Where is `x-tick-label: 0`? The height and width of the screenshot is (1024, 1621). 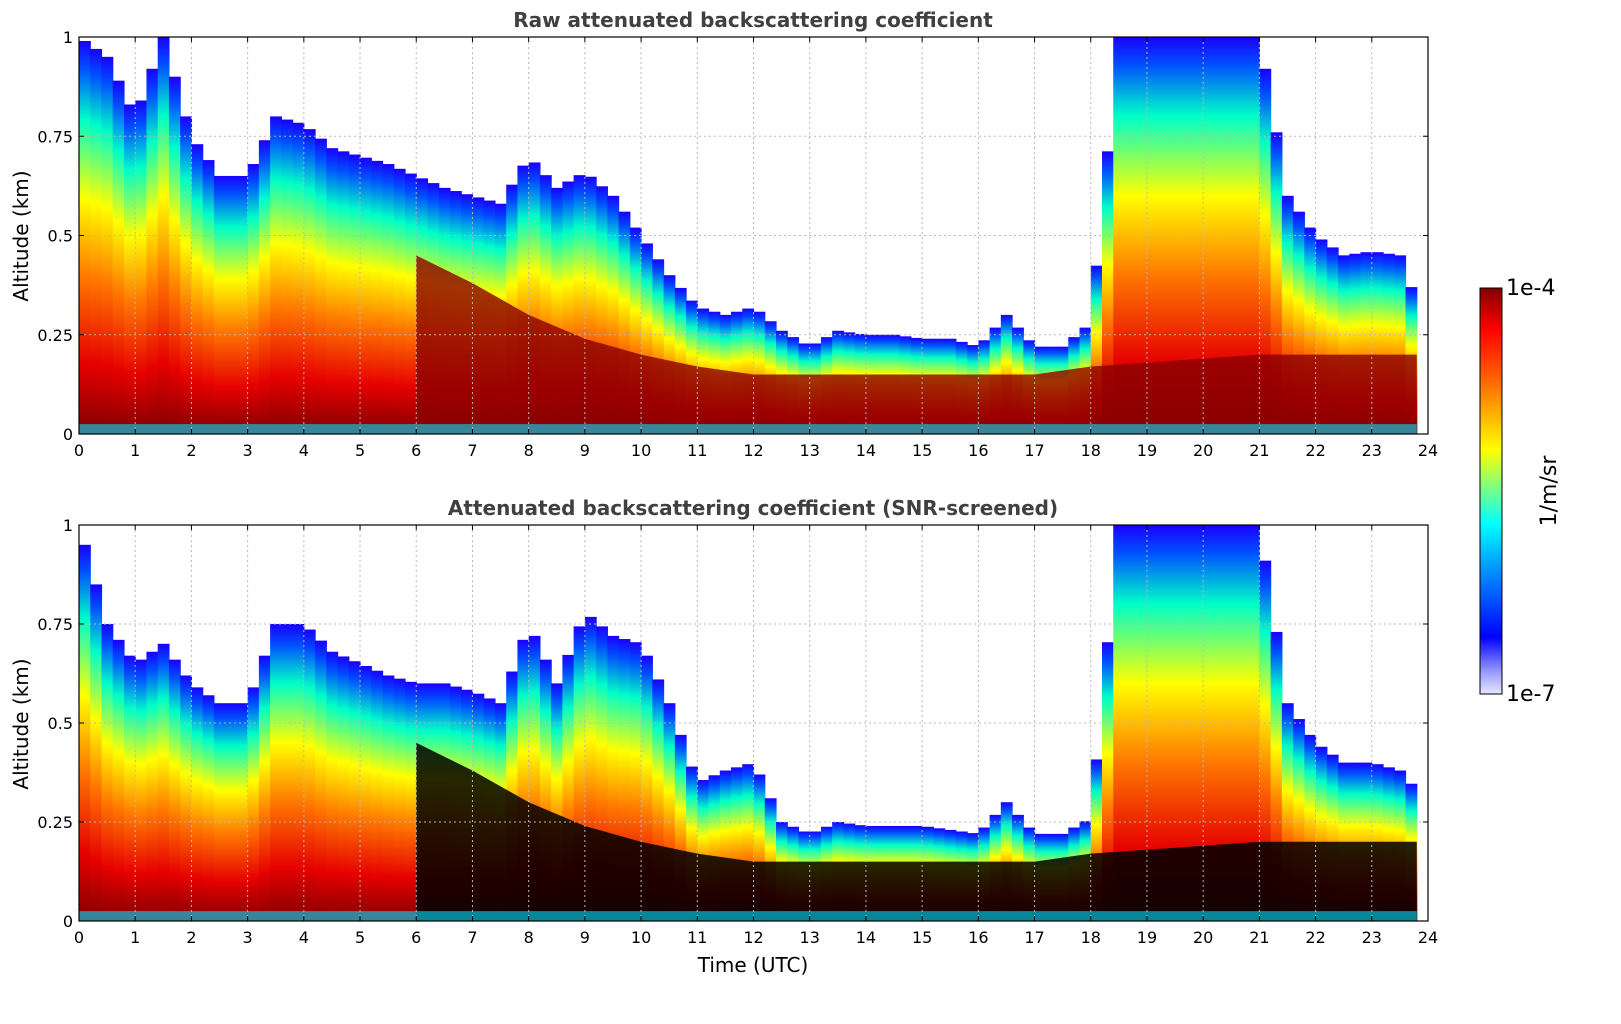 x-tick-label: 0 is located at coordinates (79, 450).